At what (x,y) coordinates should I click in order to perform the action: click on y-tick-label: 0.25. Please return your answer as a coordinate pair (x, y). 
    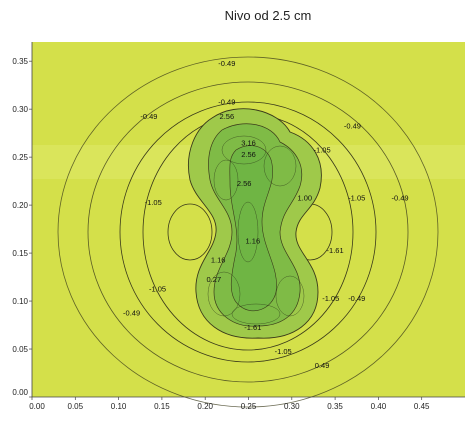
    Looking at the image, I should click on (20, 157).